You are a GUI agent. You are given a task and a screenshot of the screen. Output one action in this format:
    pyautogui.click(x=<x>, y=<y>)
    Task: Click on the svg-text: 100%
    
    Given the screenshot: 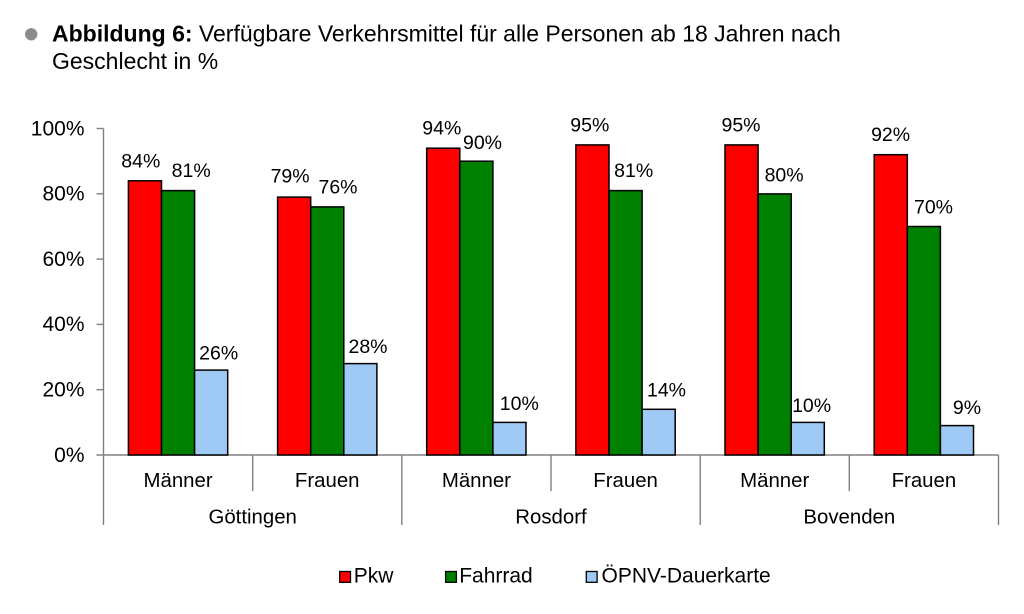 What is the action you would take?
    pyautogui.click(x=58, y=128)
    